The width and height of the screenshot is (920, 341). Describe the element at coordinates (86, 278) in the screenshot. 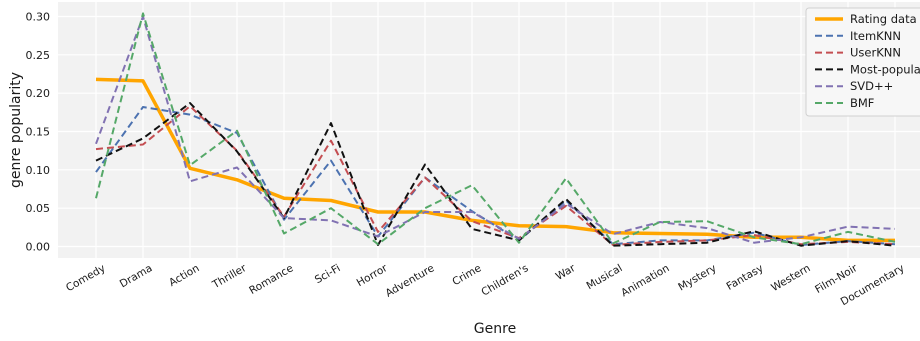

I see `x-tick-label: Comedy` at that location.